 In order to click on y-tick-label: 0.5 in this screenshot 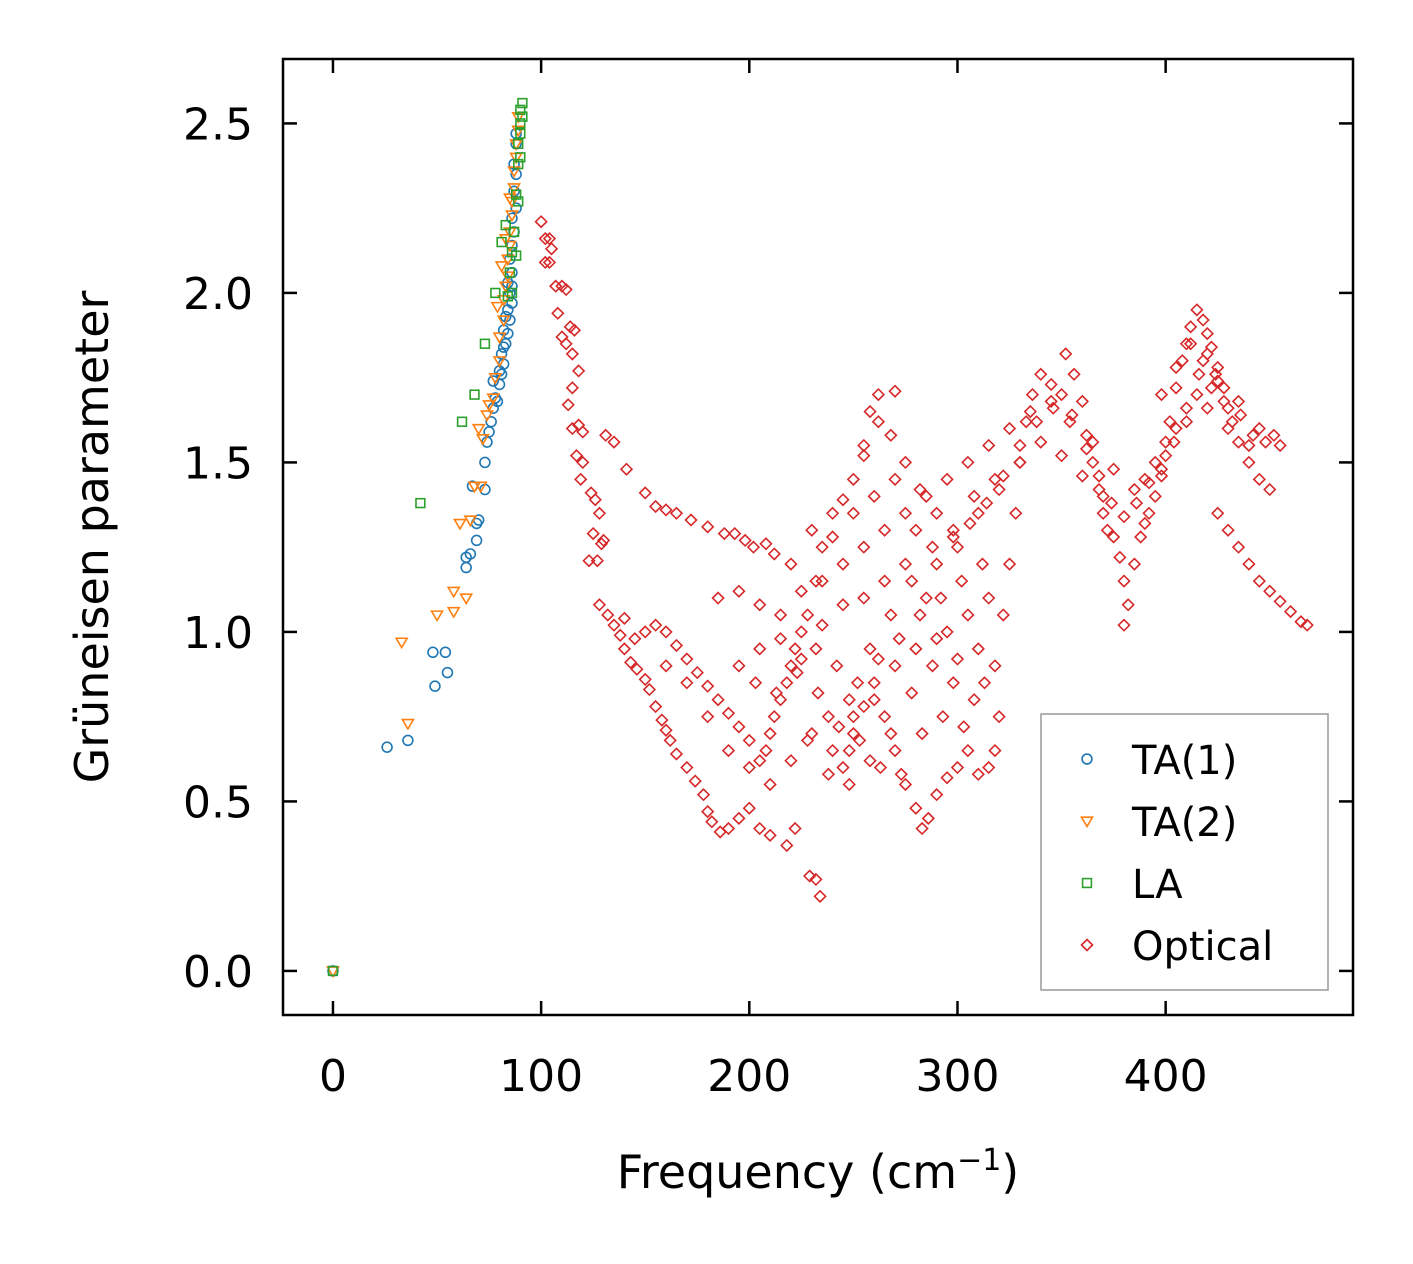, I will do `click(218, 802)`.